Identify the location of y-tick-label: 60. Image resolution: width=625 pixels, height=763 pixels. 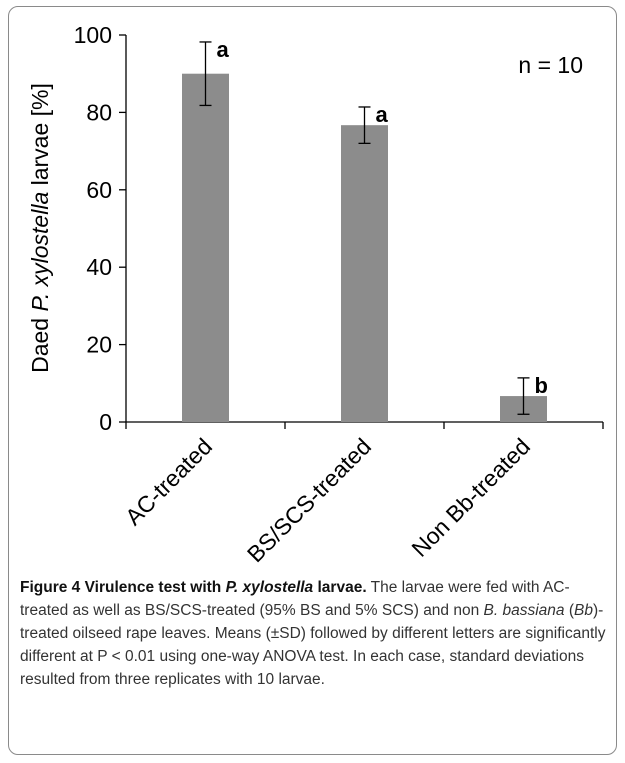
(99, 190).